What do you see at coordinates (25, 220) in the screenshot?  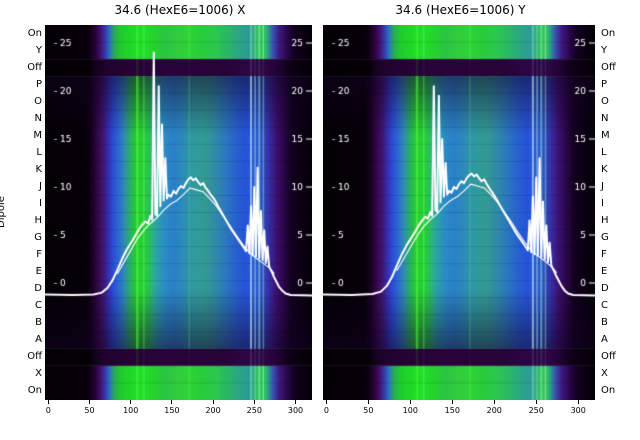 I see `dipole-labels-left: On Y Off P O N M L K J I H G F E D C B A Off X On` at bounding box center [25, 220].